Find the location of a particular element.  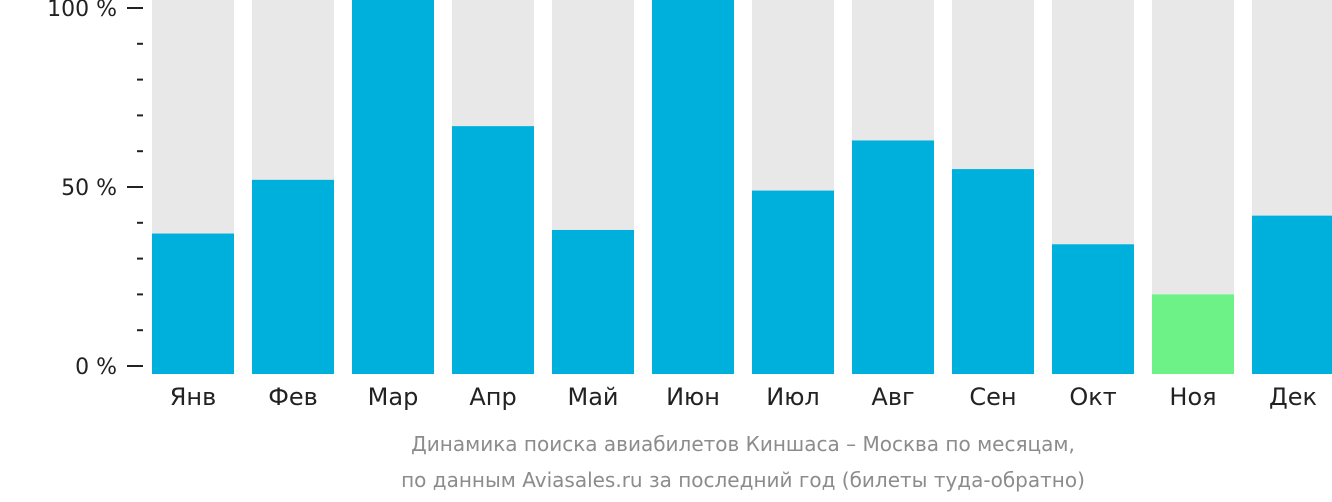

x-tick-label: Ноя is located at coordinates (1192, 397).